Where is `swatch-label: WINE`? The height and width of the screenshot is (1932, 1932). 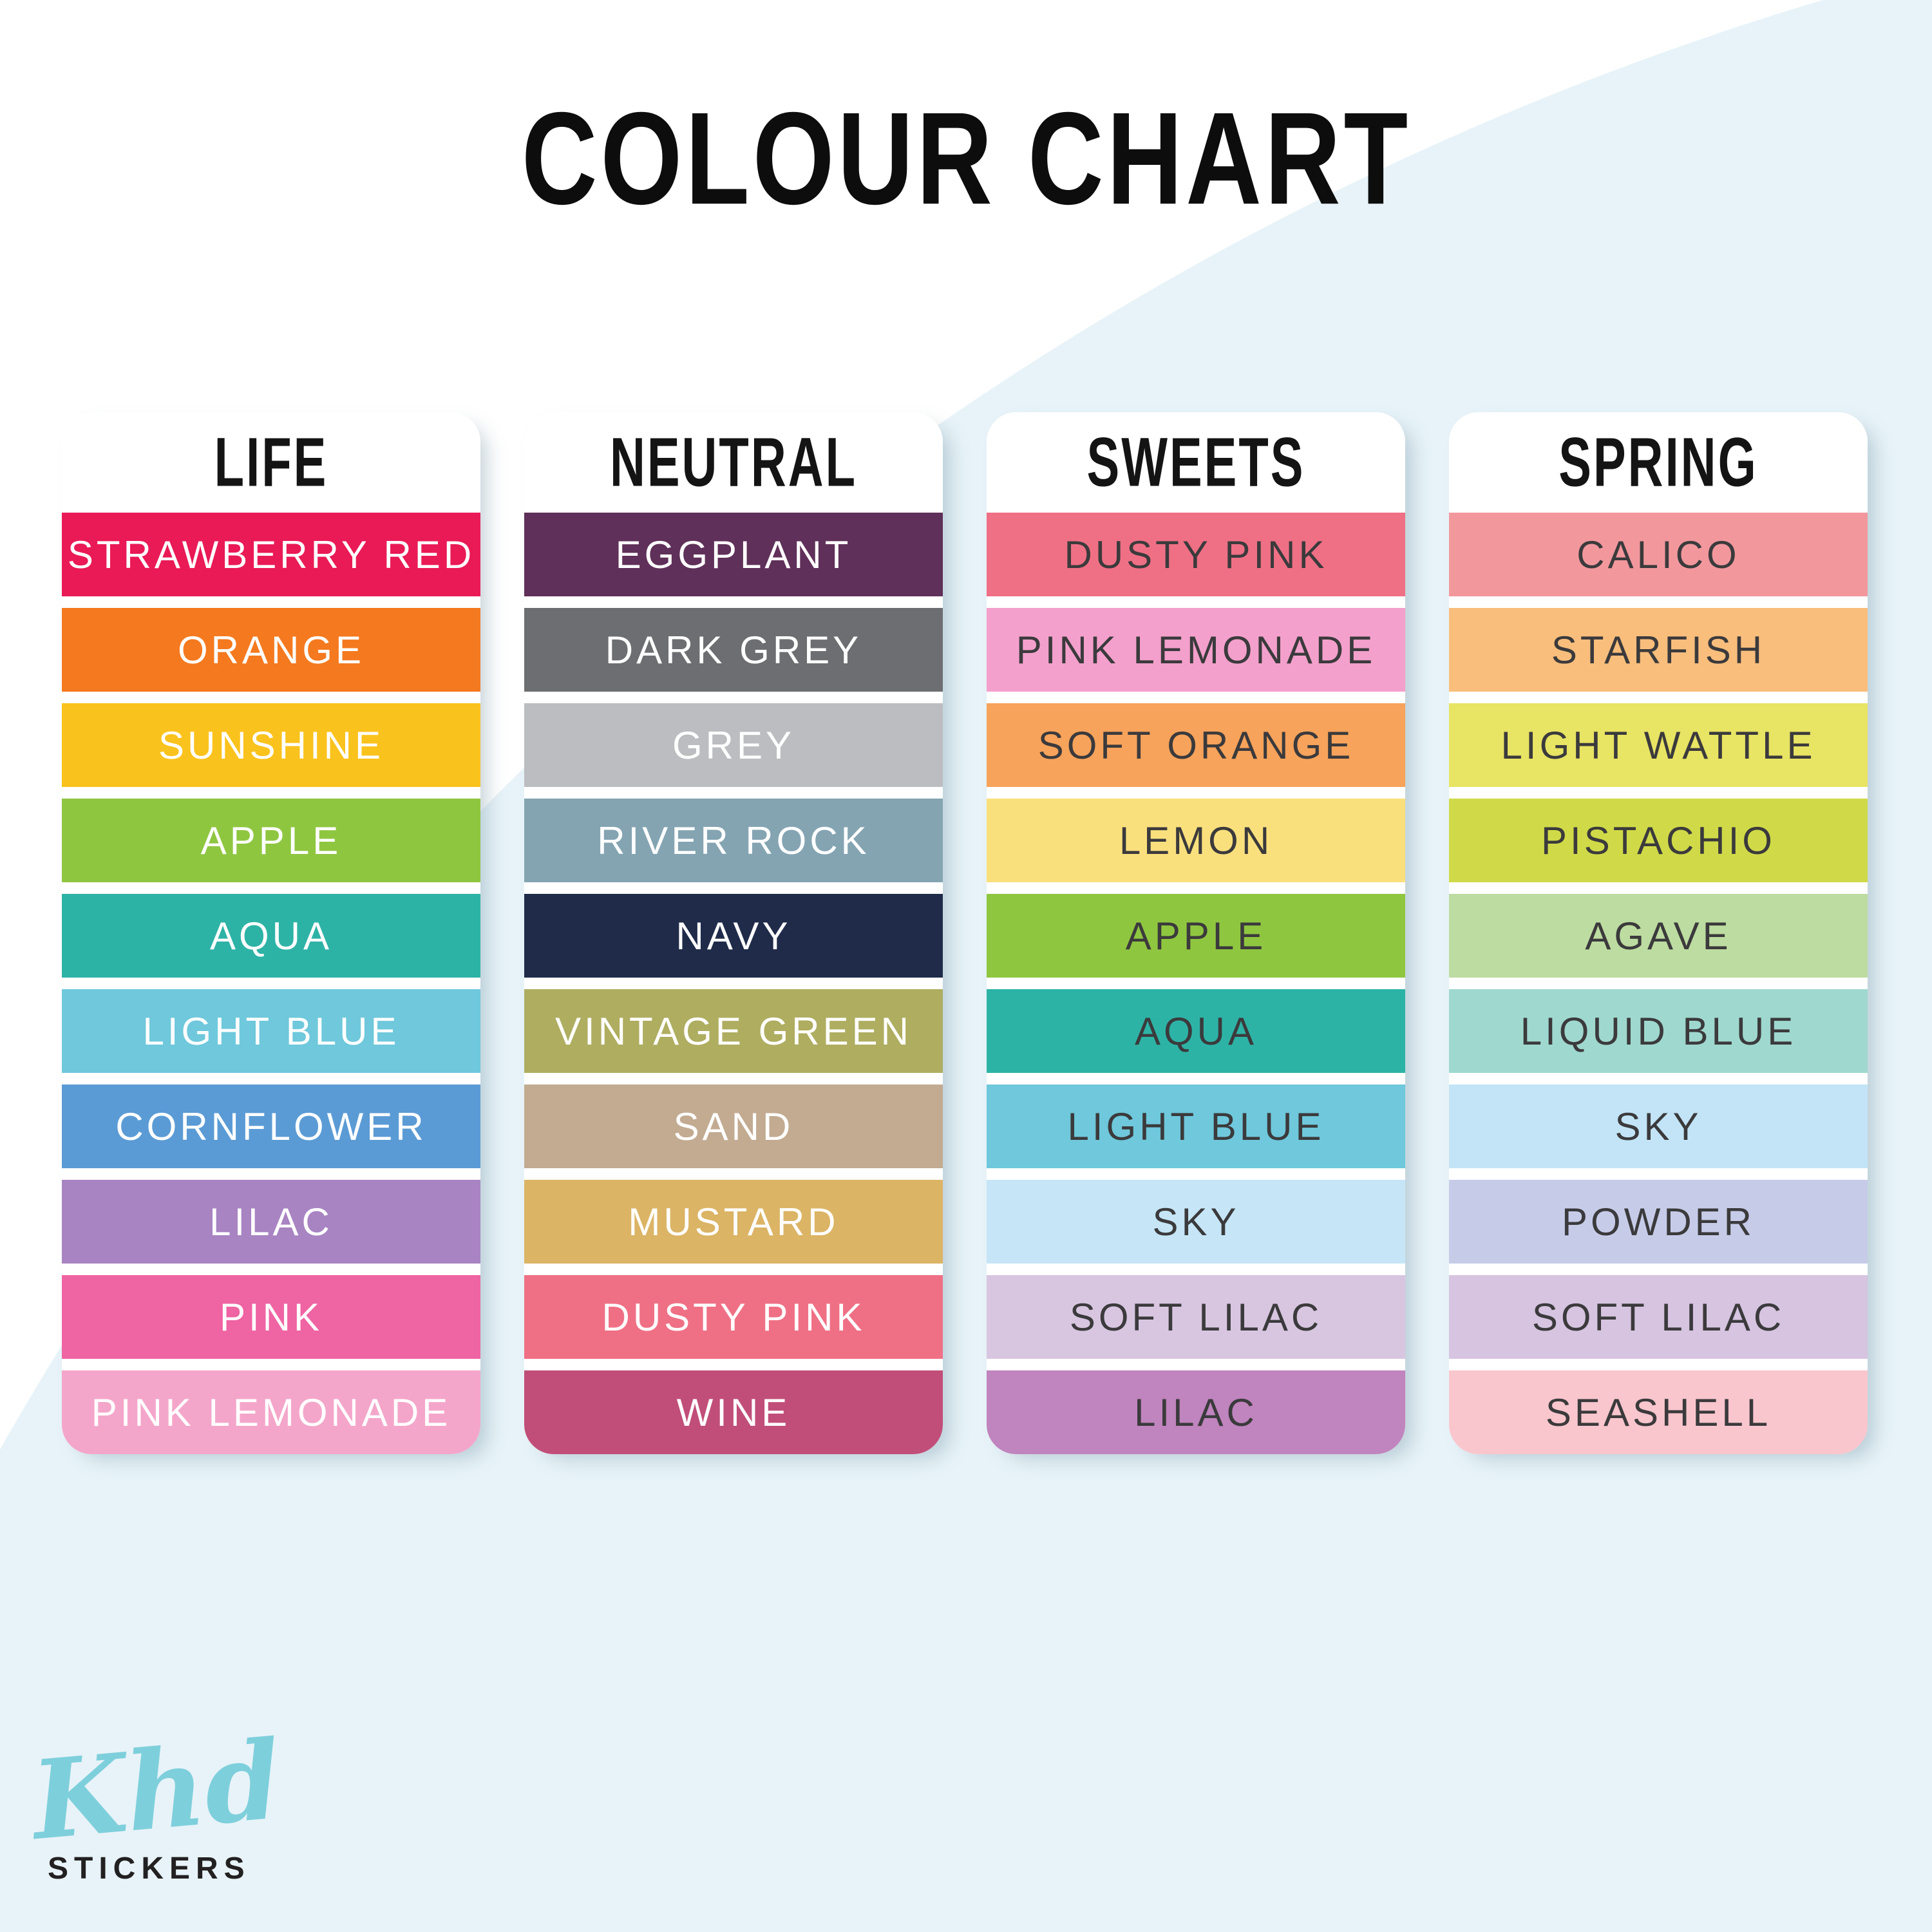 swatch-label: WINE is located at coordinates (733, 1412).